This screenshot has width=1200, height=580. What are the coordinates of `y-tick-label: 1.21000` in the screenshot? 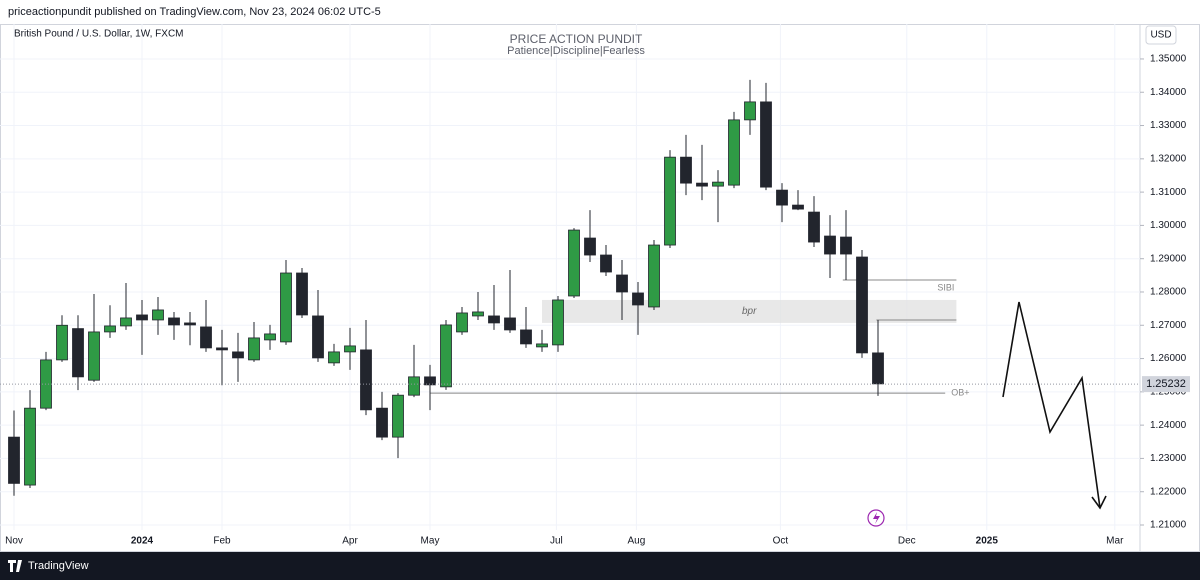 It's located at (1168, 525).